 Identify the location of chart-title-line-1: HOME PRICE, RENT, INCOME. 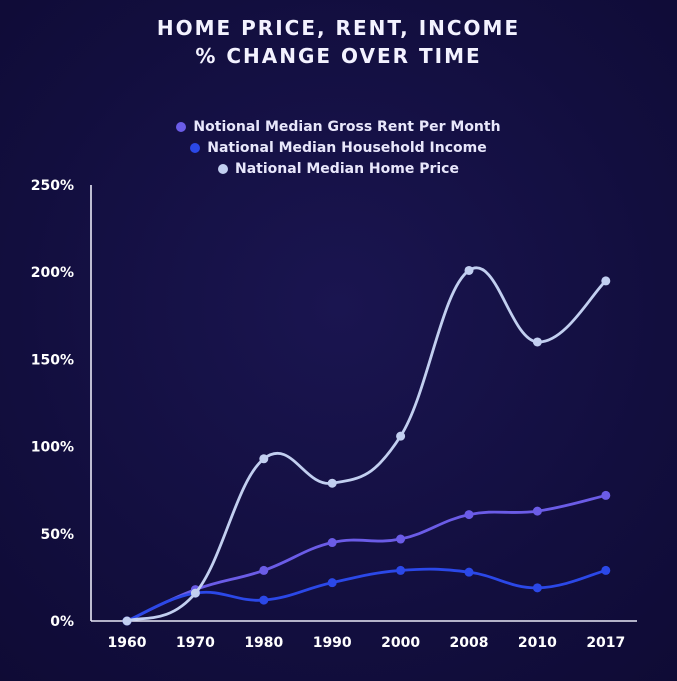
(338, 28).